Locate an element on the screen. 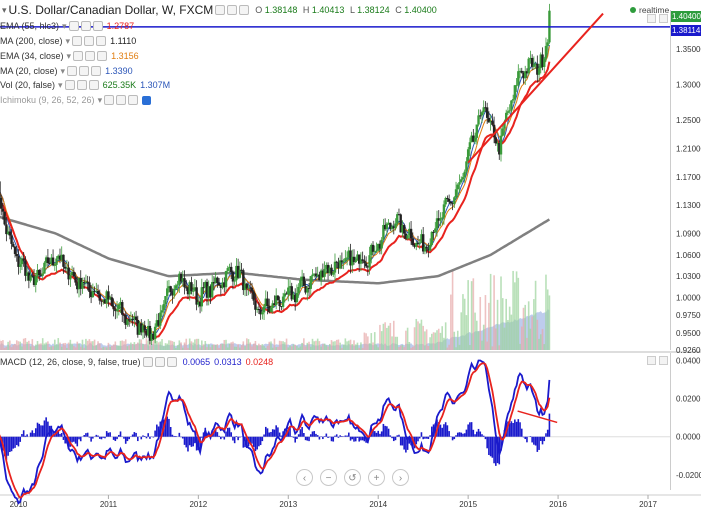 The image size is (701, 513). indicator-row: MA (20, close) ▾ 1.3390 is located at coordinates (66, 71).